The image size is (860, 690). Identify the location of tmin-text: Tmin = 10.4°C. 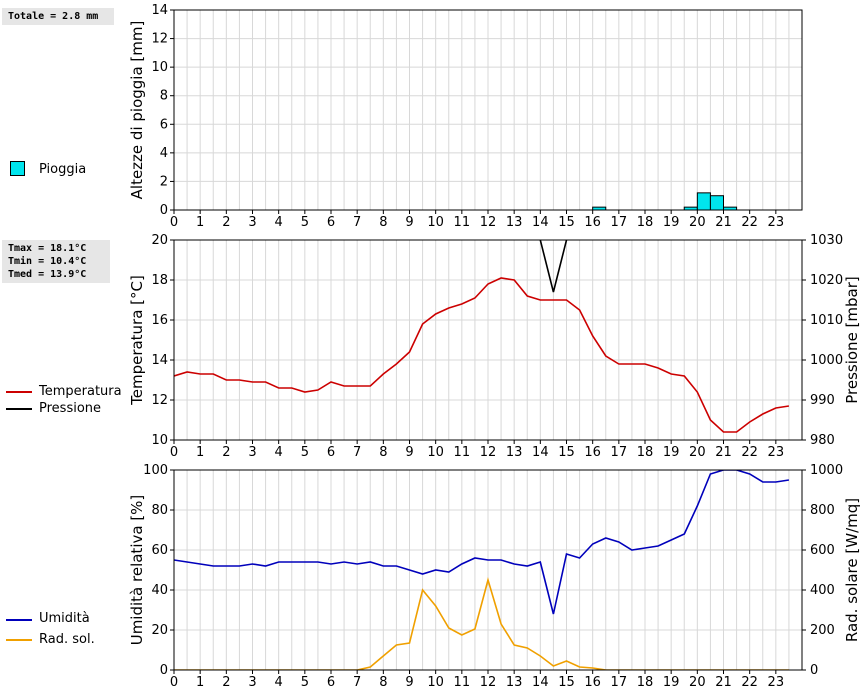
(47, 261).